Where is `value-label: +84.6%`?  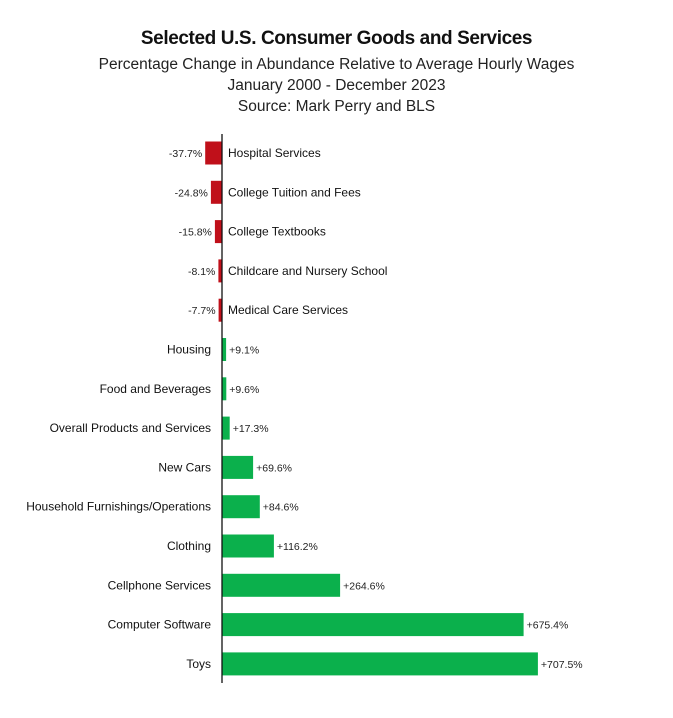 value-label: +84.6% is located at coordinates (281, 508).